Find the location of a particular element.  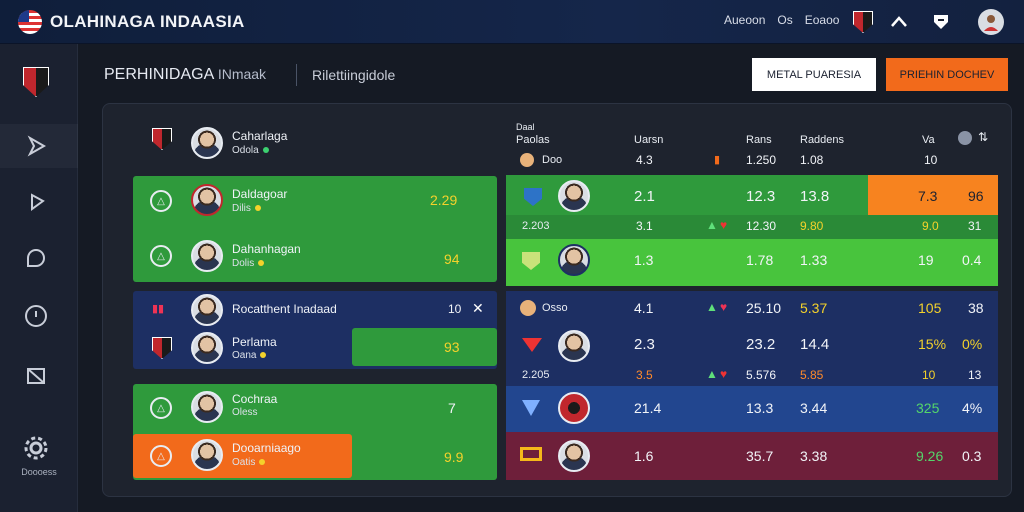

page-title-sub: INmaak is located at coordinates (242, 74).